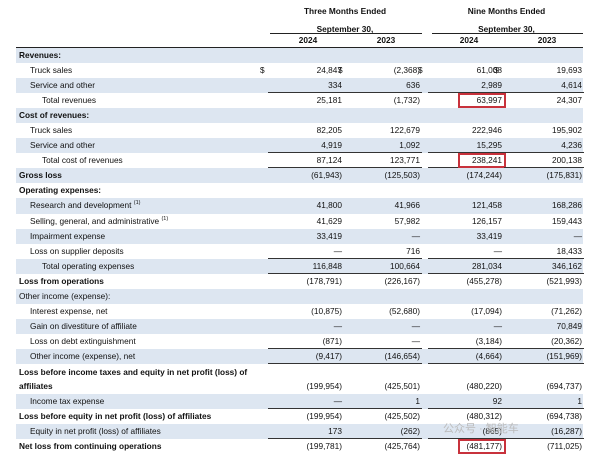  What do you see at coordinates (547, 40) in the screenshot?
I see `year-header-9m-2023: 2023` at bounding box center [547, 40].